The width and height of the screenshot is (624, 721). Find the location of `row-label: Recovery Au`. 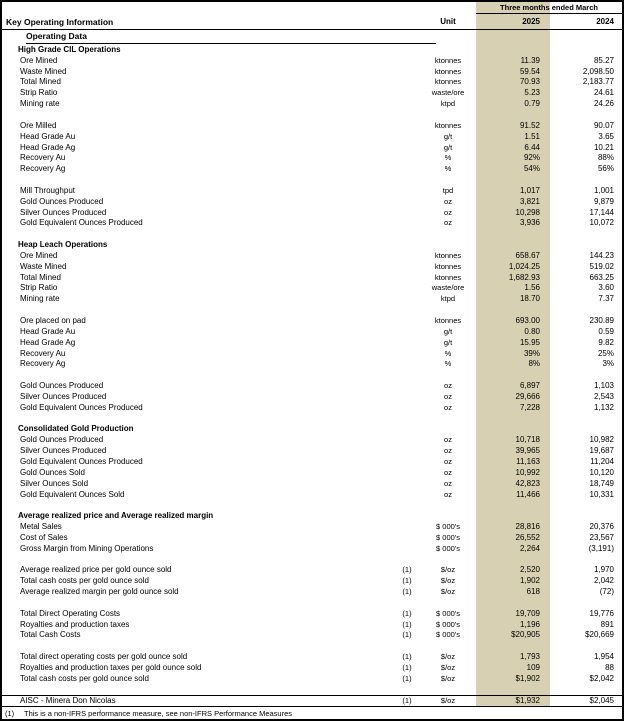

row-label: Recovery Au is located at coordinates (43, 353).